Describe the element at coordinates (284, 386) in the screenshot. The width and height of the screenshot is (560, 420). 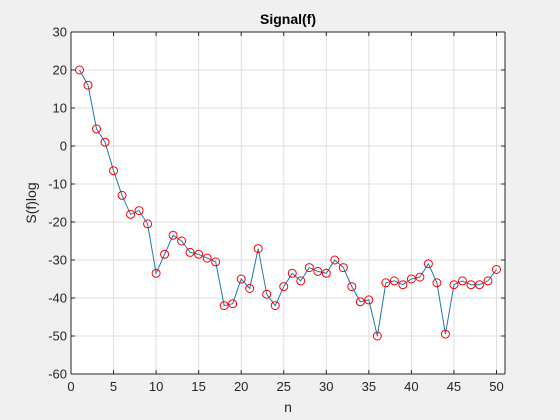
I see `x-tick-label: 25` at that location.